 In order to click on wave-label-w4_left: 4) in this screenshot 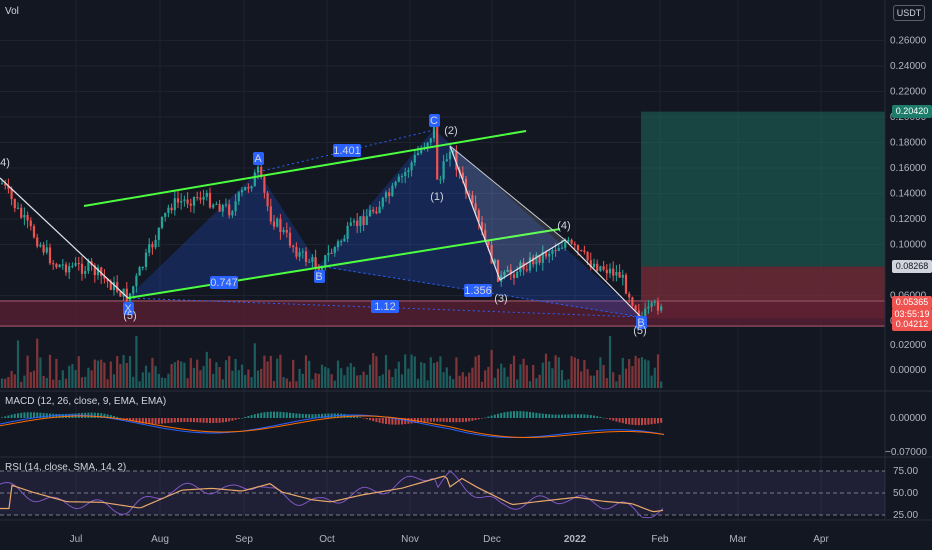, I will do `click(5, 163)`.